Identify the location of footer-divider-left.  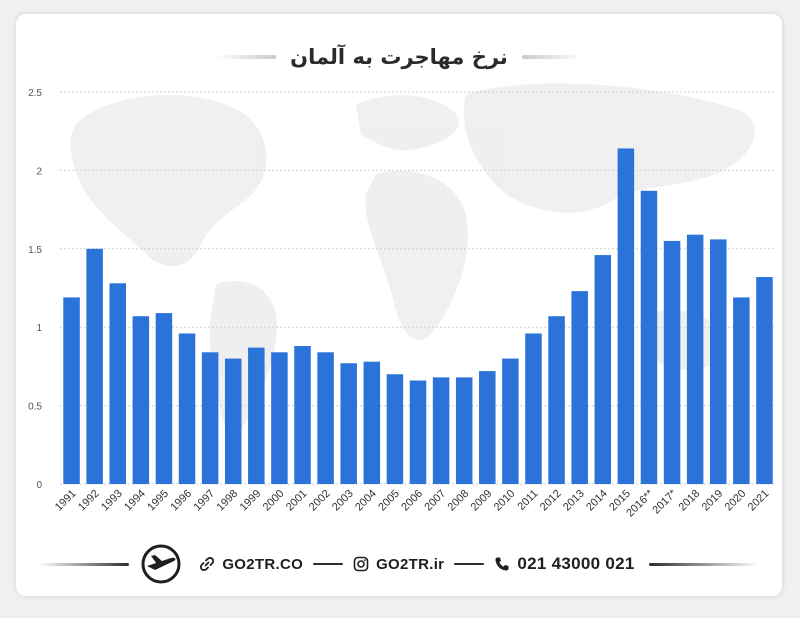
(84, 564).